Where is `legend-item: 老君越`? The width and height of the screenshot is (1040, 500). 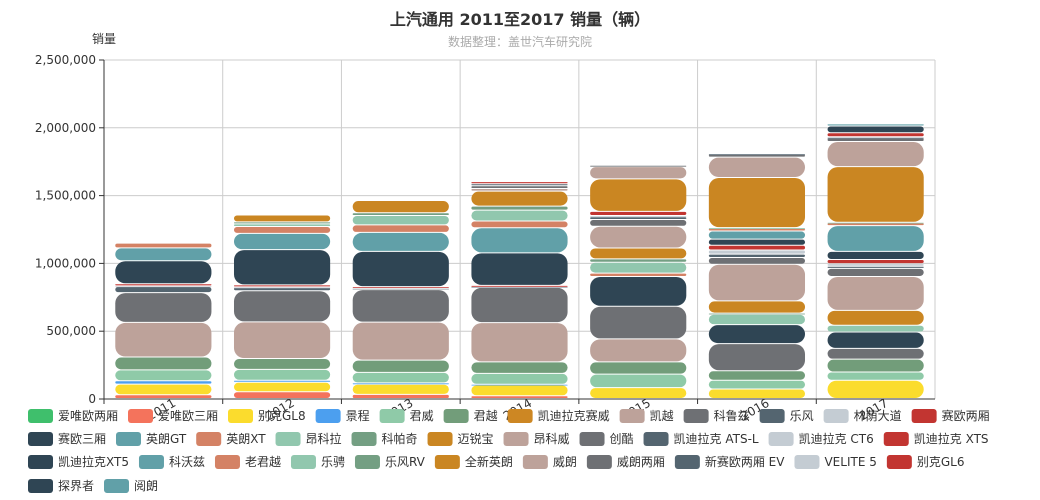 legend-item: 老君越 is located at coordinates (247, 462).